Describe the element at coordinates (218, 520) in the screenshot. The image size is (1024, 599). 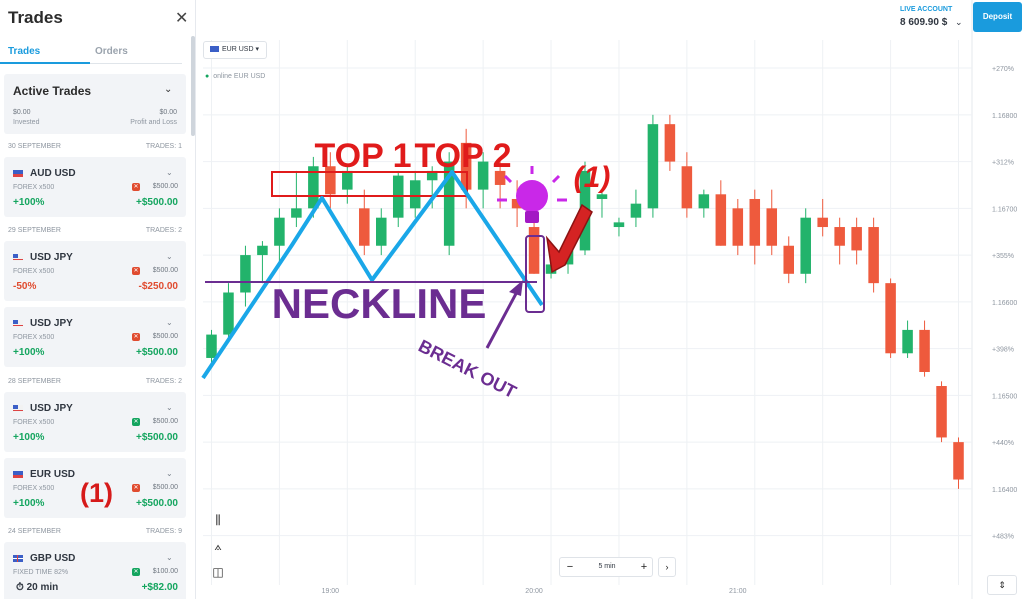
I see `candles-type-icon: ⫼` at that location.